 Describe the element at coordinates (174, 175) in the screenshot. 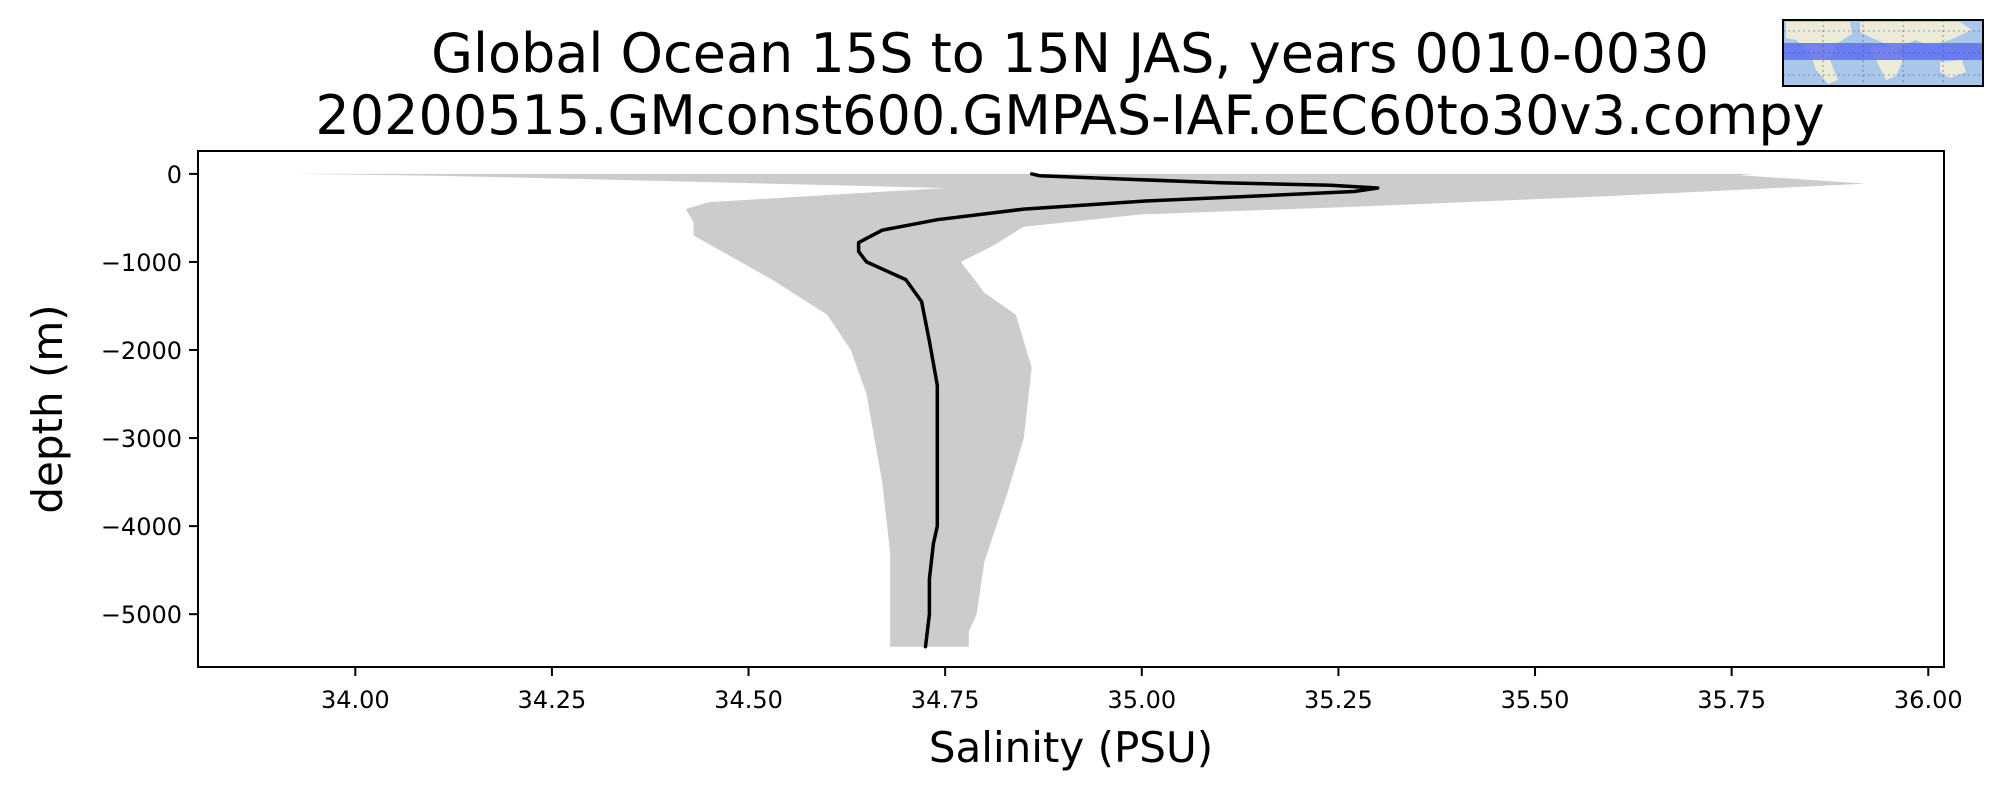

I see `y-tick-label: 0` at that location.